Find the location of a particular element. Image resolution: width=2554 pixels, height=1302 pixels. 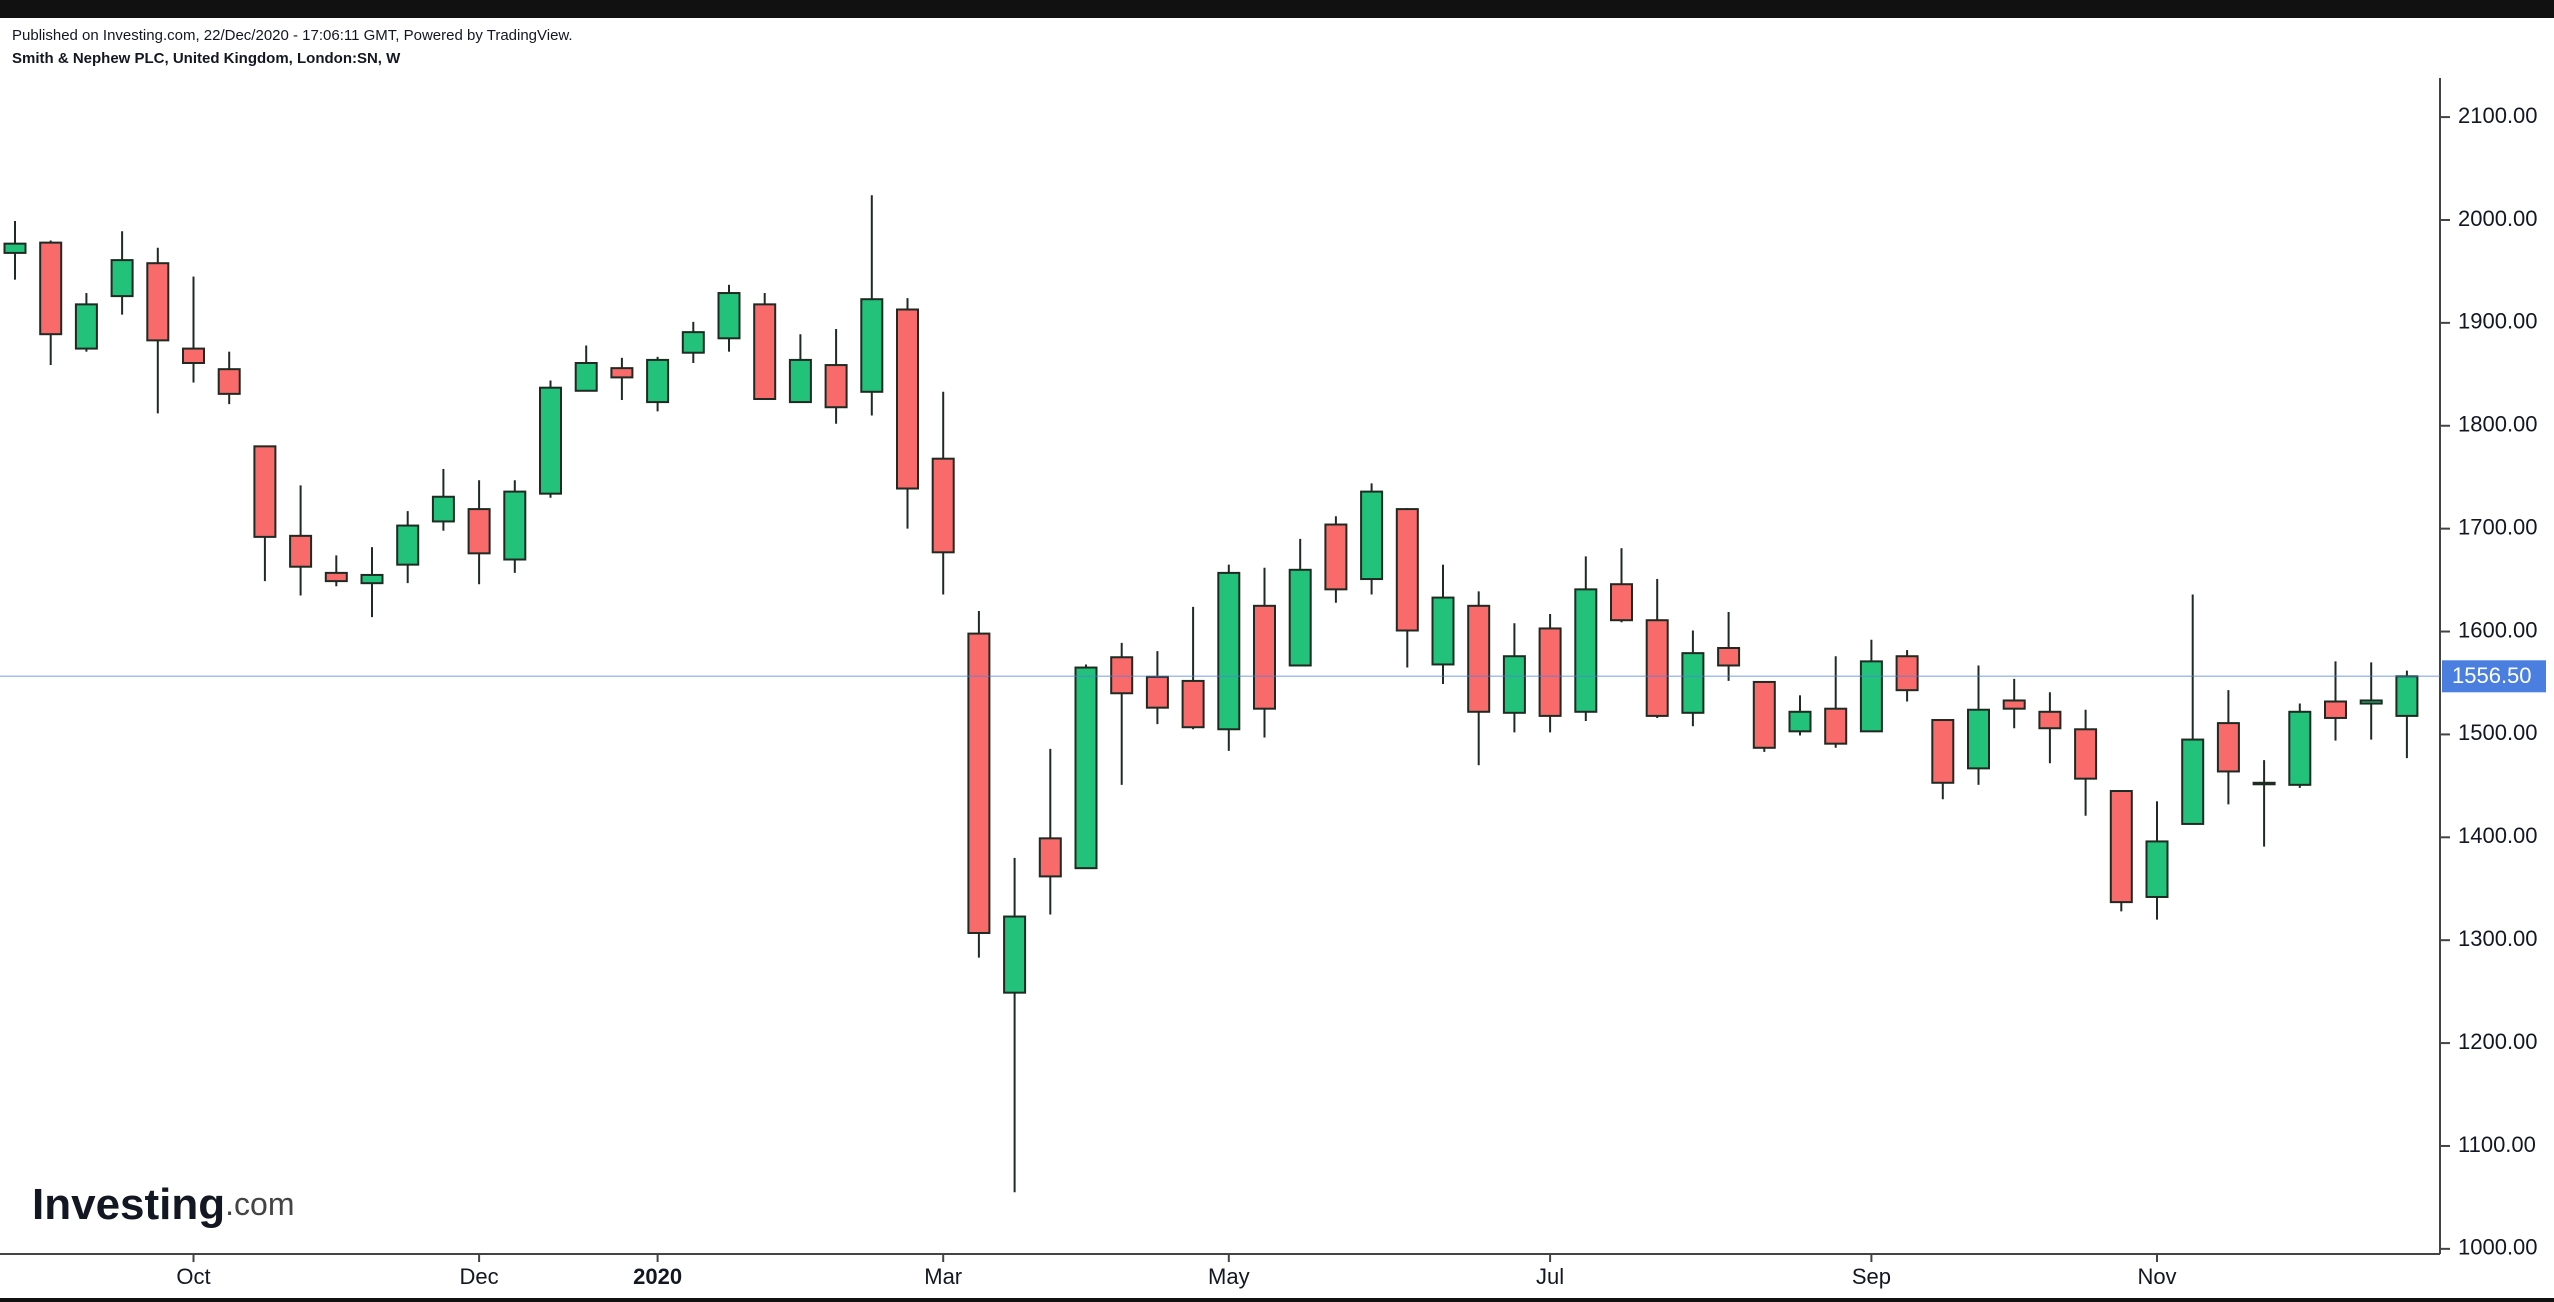

y-tick-label: 1600.00 is located at coordinates (2498, 629).